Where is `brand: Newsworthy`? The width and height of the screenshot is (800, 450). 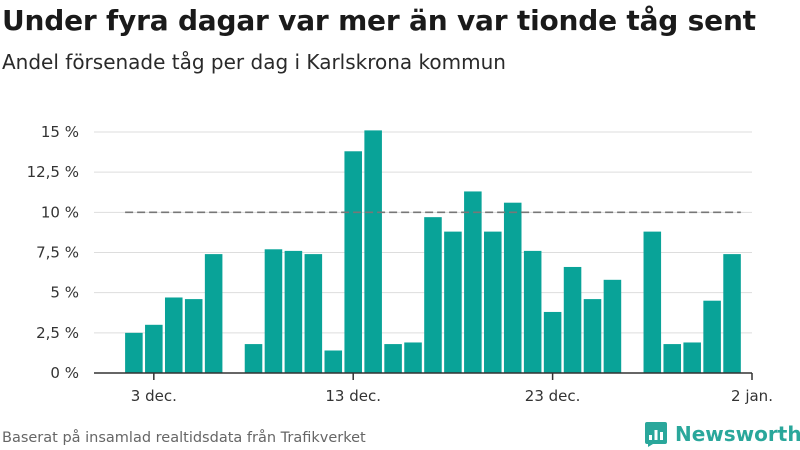 brand: Newsworthy is located at coordinates (722, 434).